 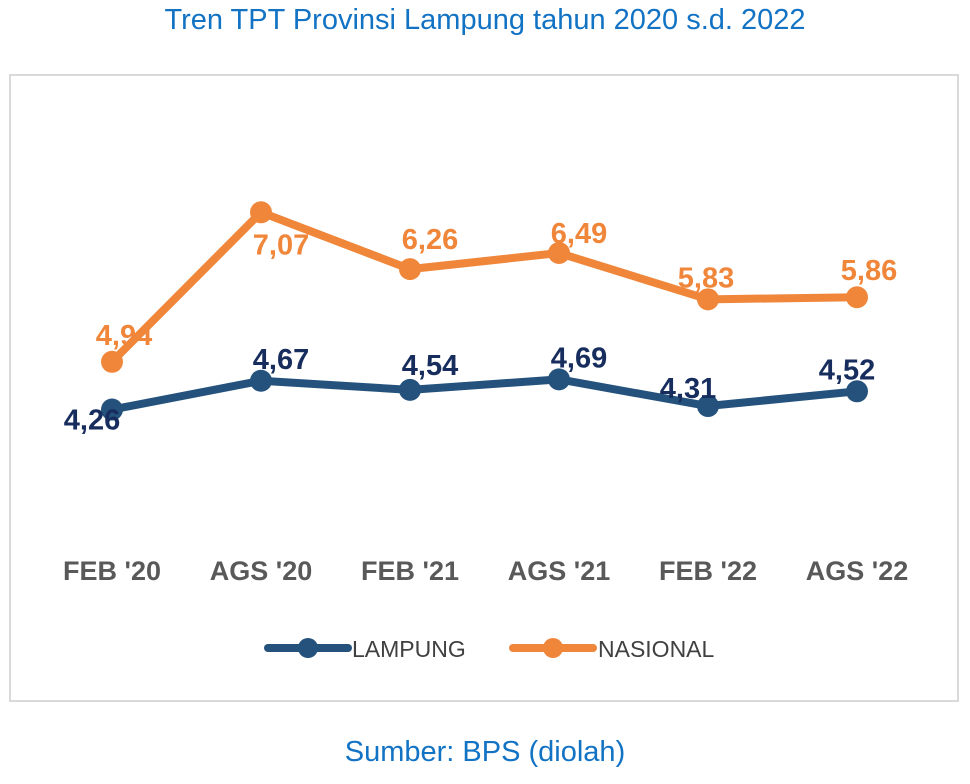 I want to click on data-label: 4,67, so click(x=281, y=360).